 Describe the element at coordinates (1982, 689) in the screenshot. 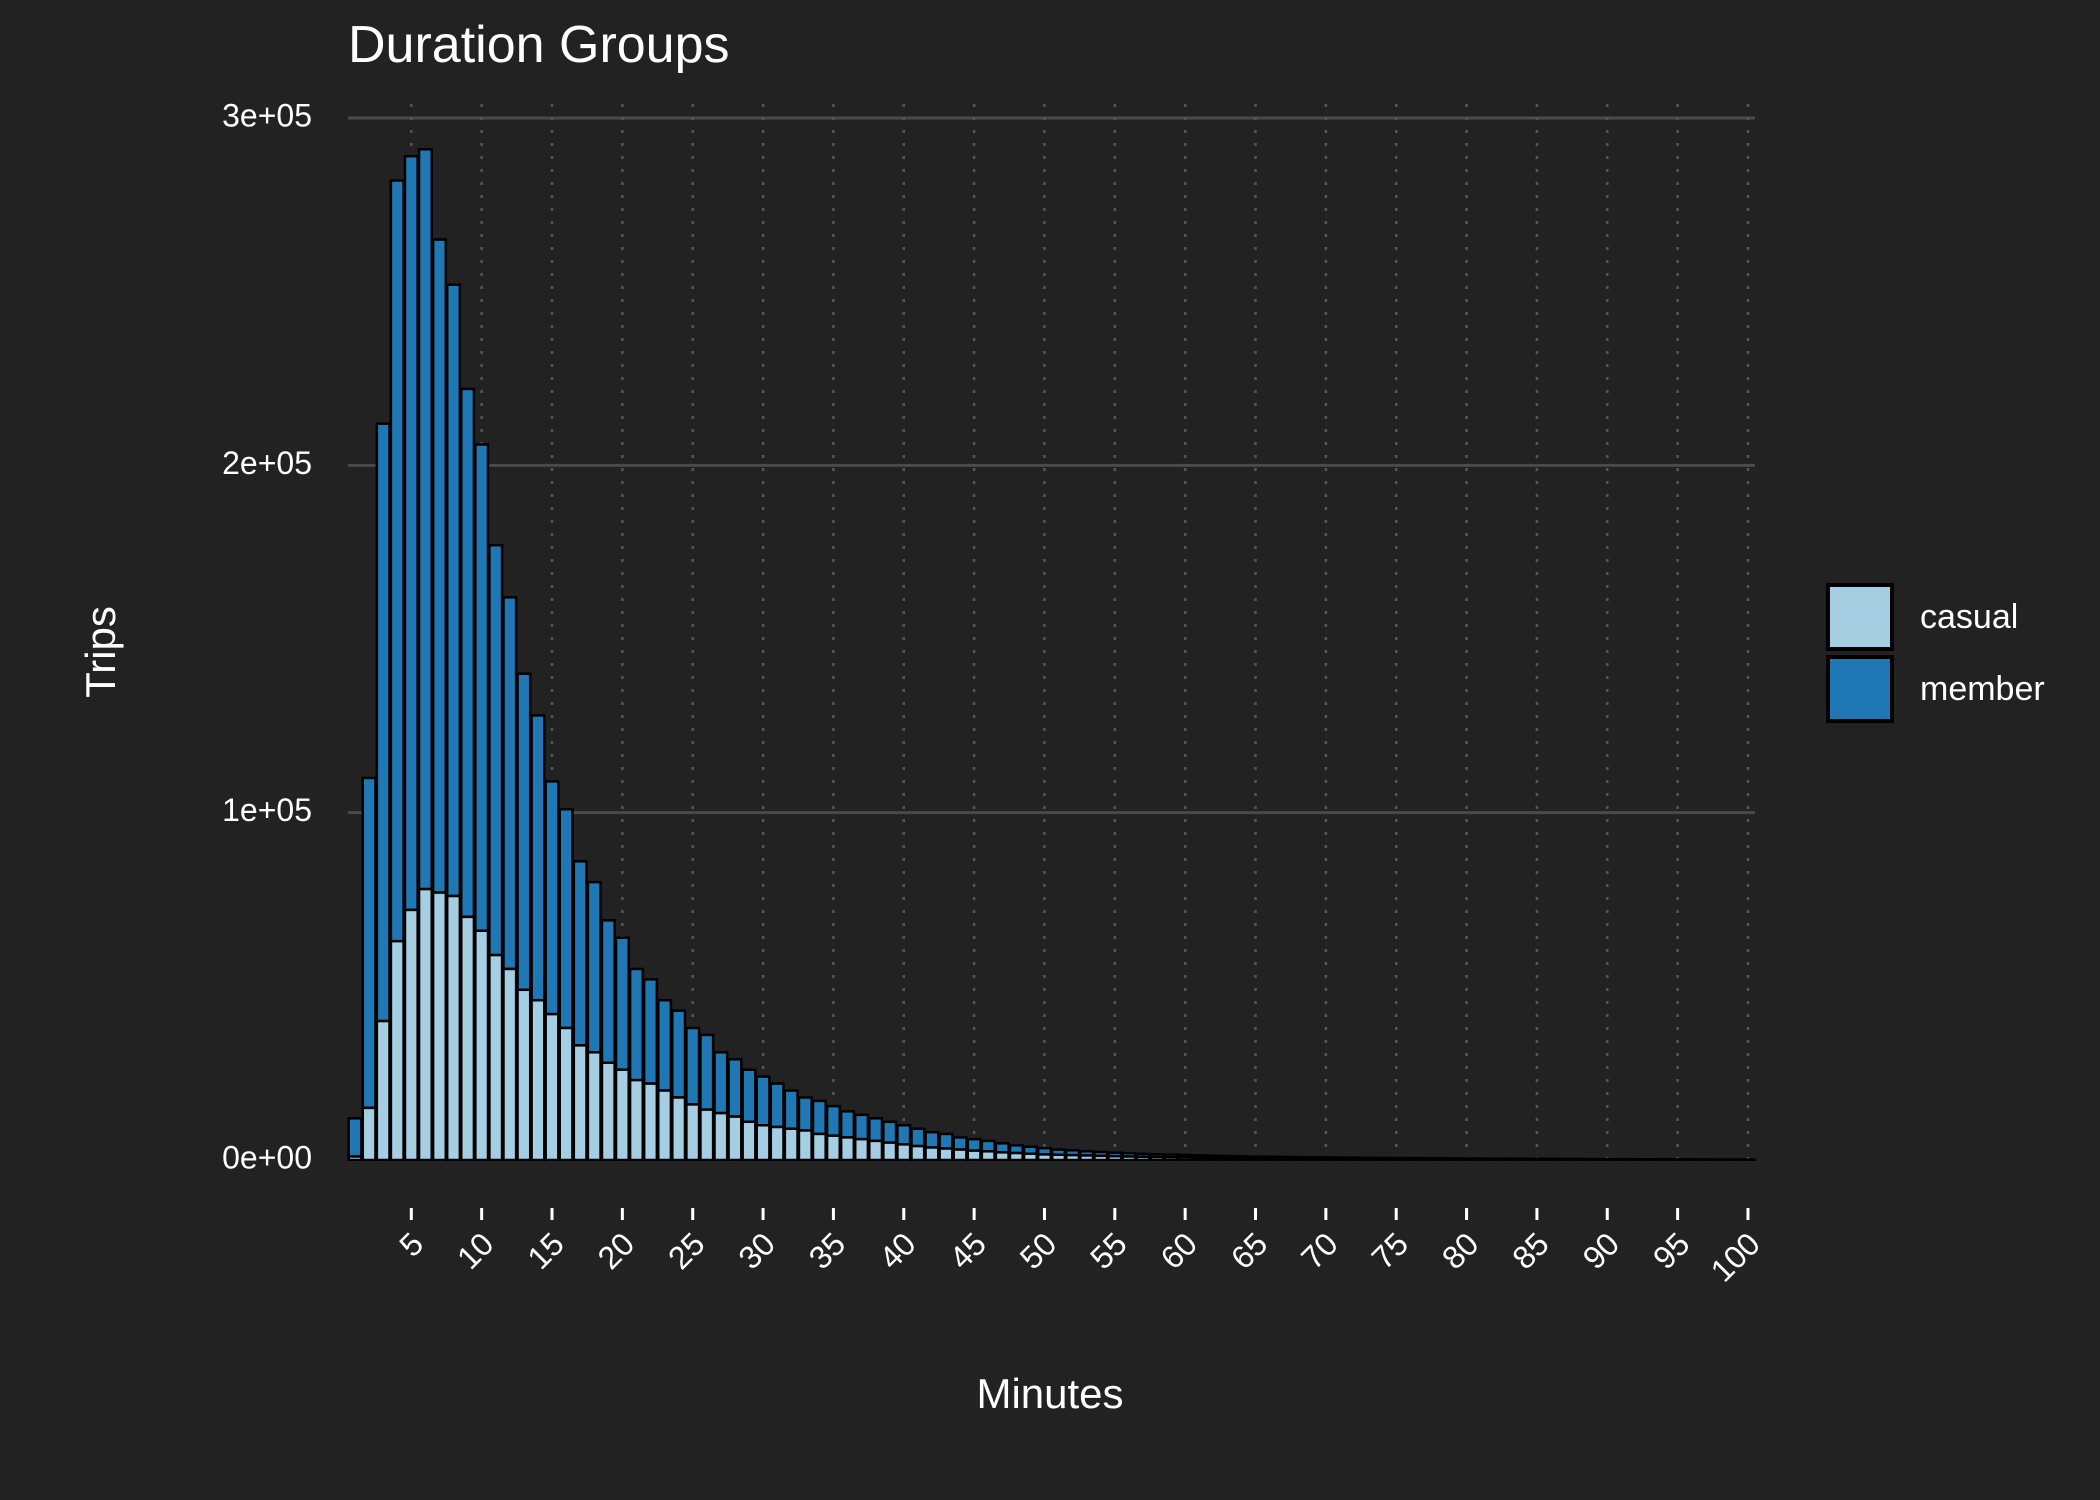

I see `legend-label-member: member` at that location.